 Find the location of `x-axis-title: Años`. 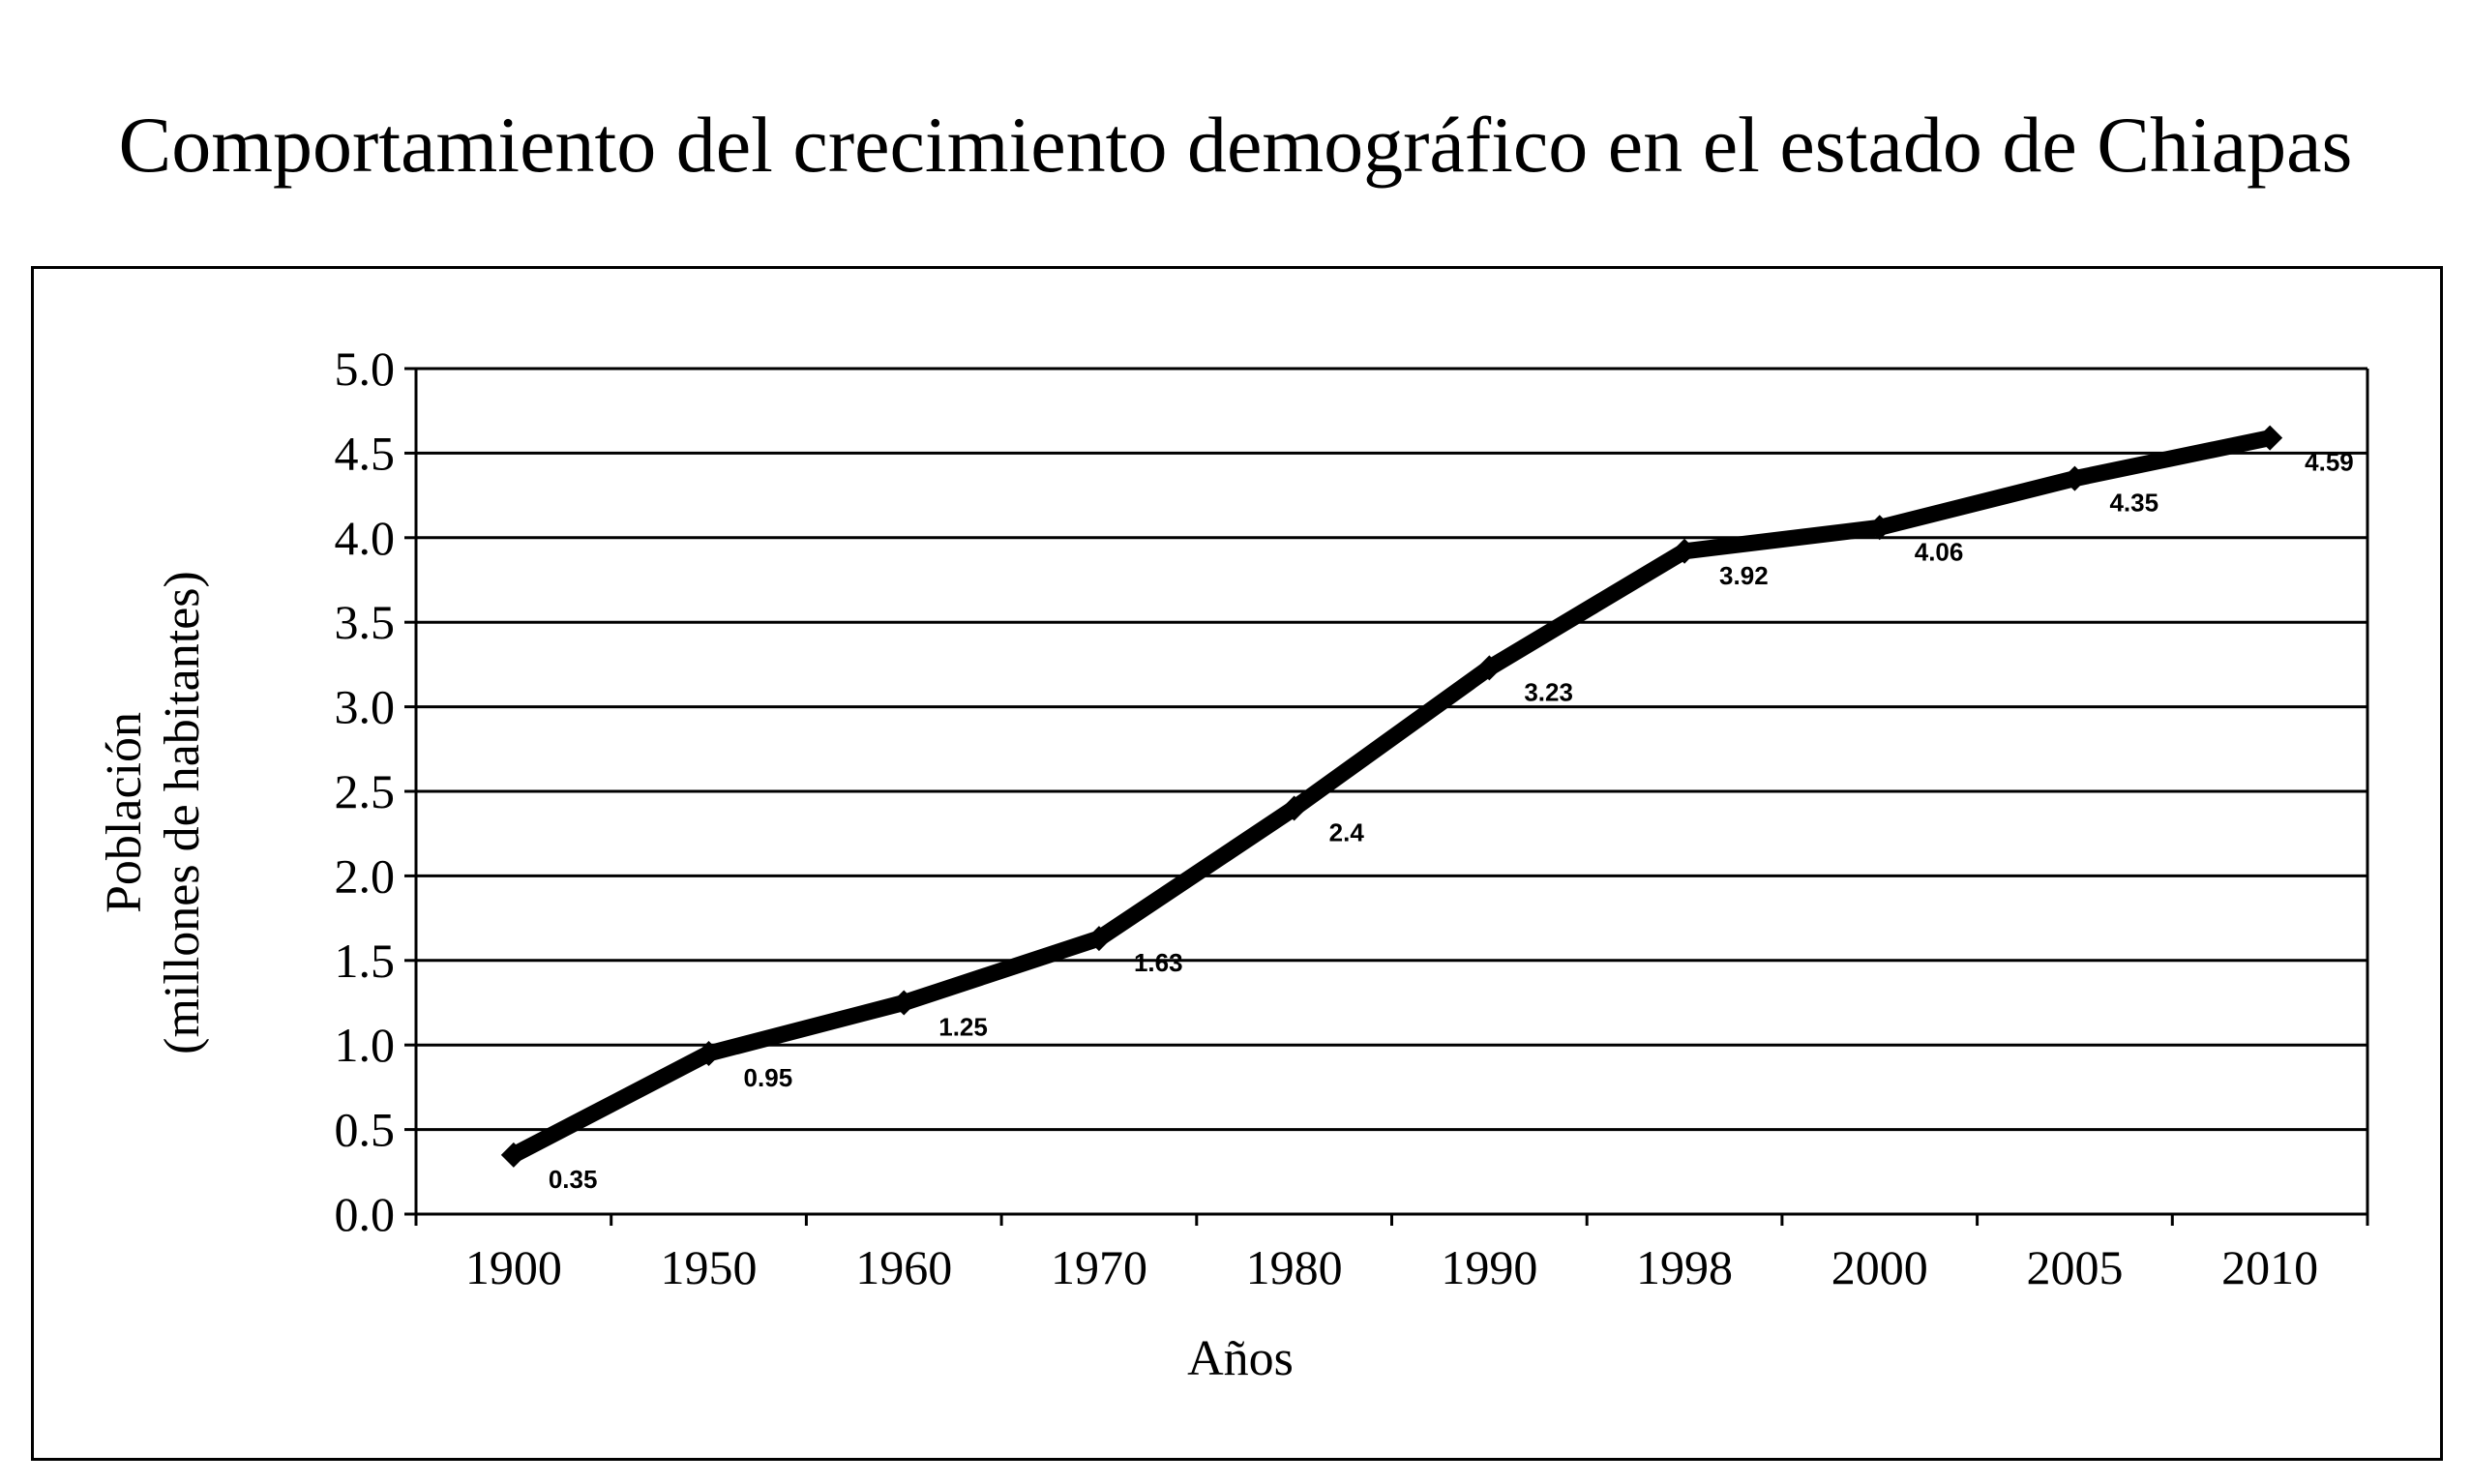

x-axis-title: Años is located at coordinates (1240, 1358).